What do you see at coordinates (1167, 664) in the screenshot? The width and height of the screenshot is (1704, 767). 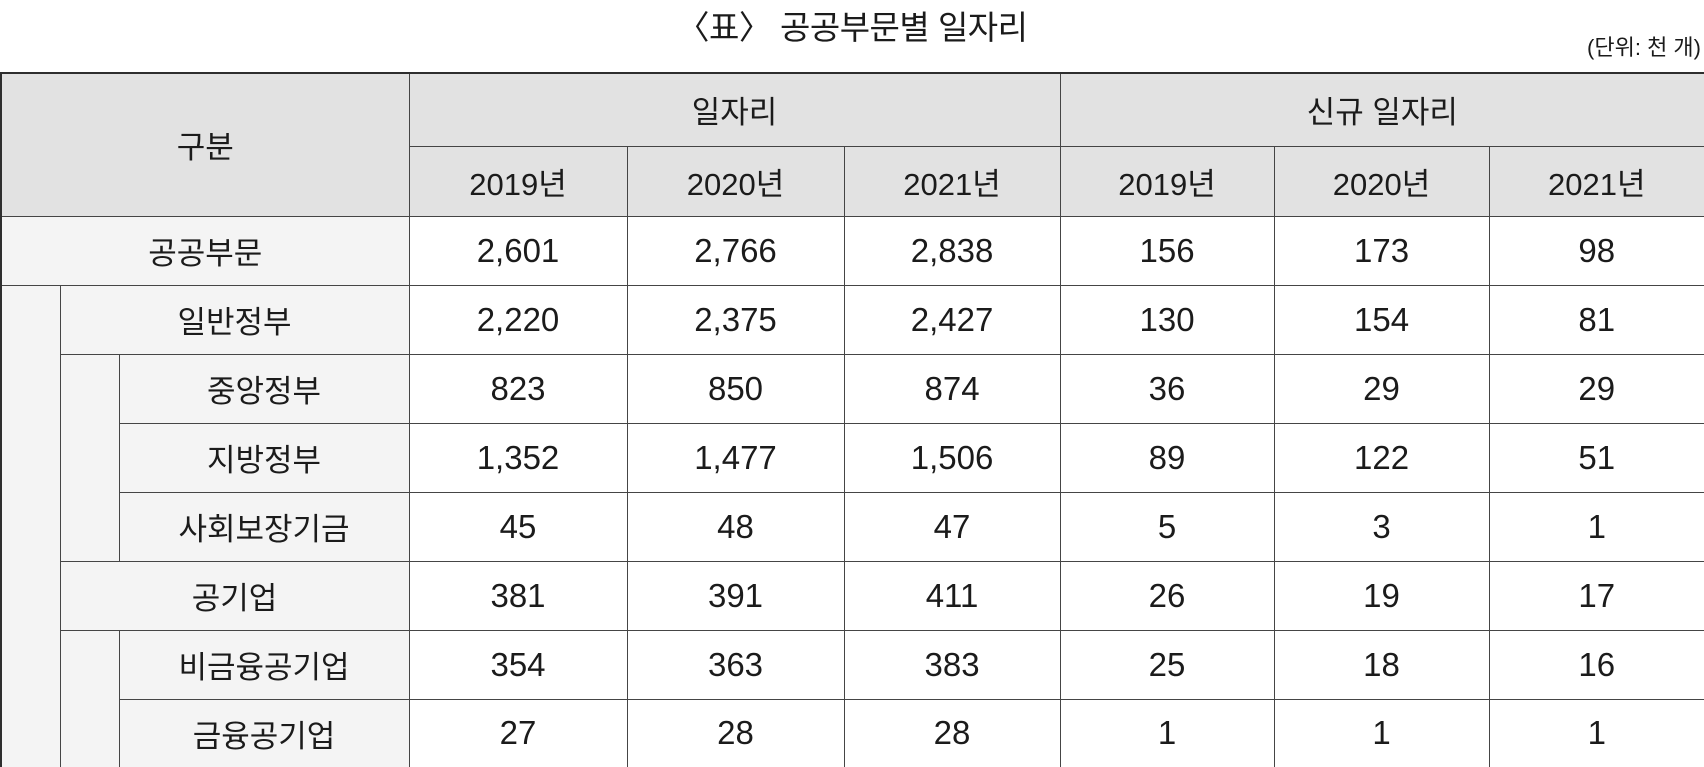 I see `data-cell: 25` at bounding box center [1167, 664].